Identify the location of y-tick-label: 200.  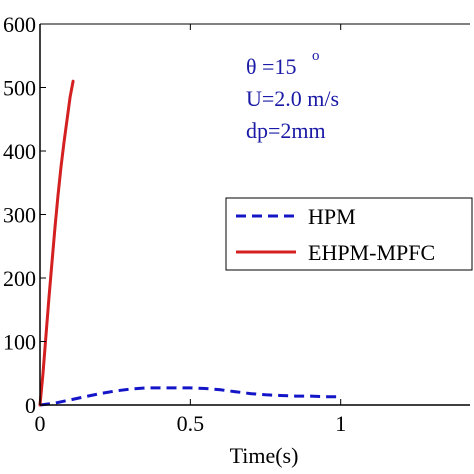
(19, 278).